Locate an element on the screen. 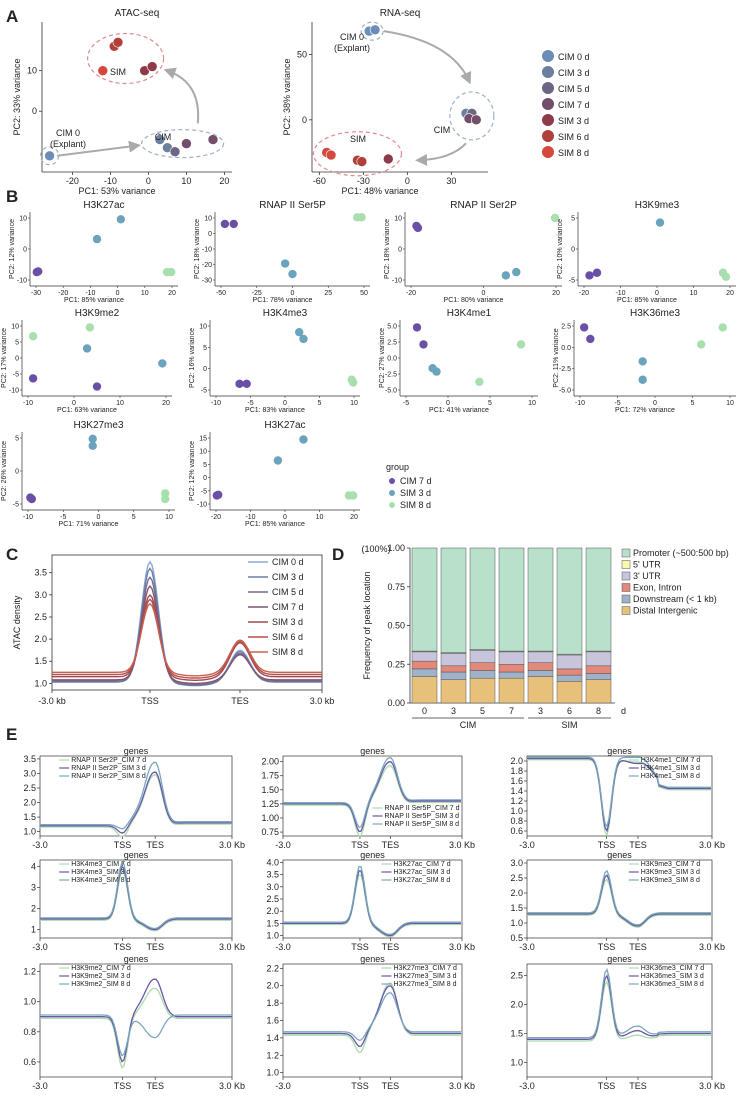 This screenshot has height=1097, width=743. profile-e-6-ytick-label: 0.8 is located at coordinates (29, 1032).